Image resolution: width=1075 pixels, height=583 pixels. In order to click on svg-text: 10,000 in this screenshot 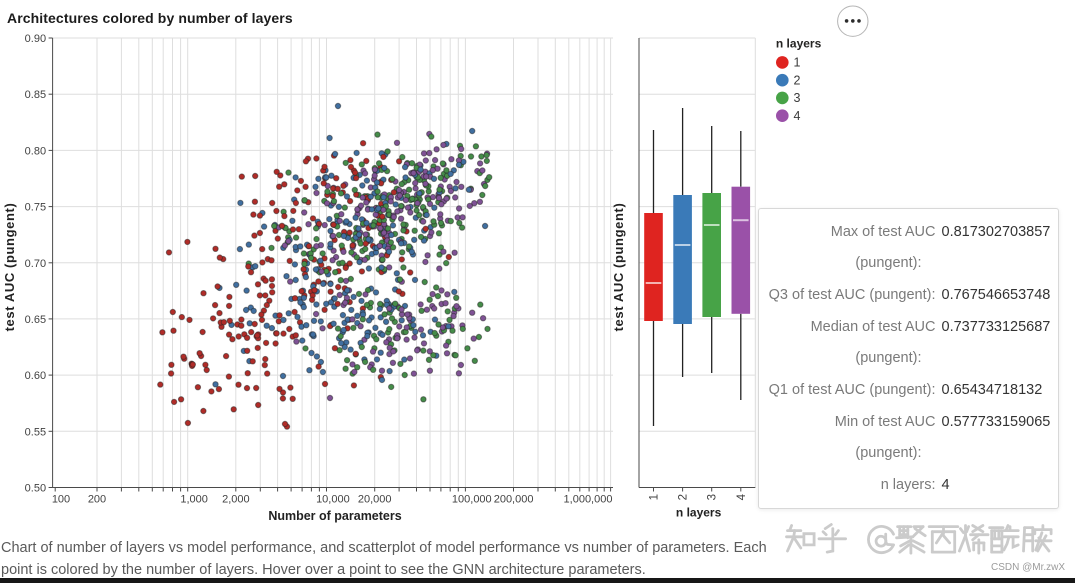, I will do `click(333, 500)`.